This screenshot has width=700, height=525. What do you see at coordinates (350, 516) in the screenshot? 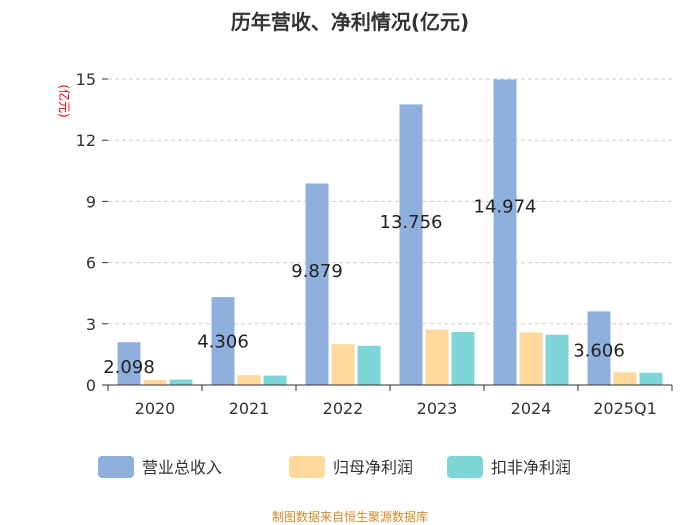
I see `source-note: 制图数据来自恒生聚源数据库` at bounding box center [350, 516].